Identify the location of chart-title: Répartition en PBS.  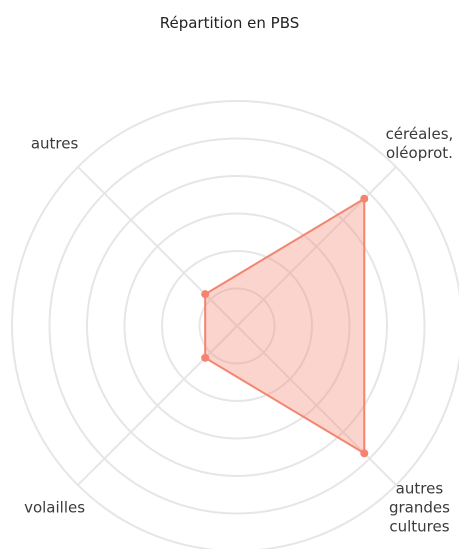
(229, 23).